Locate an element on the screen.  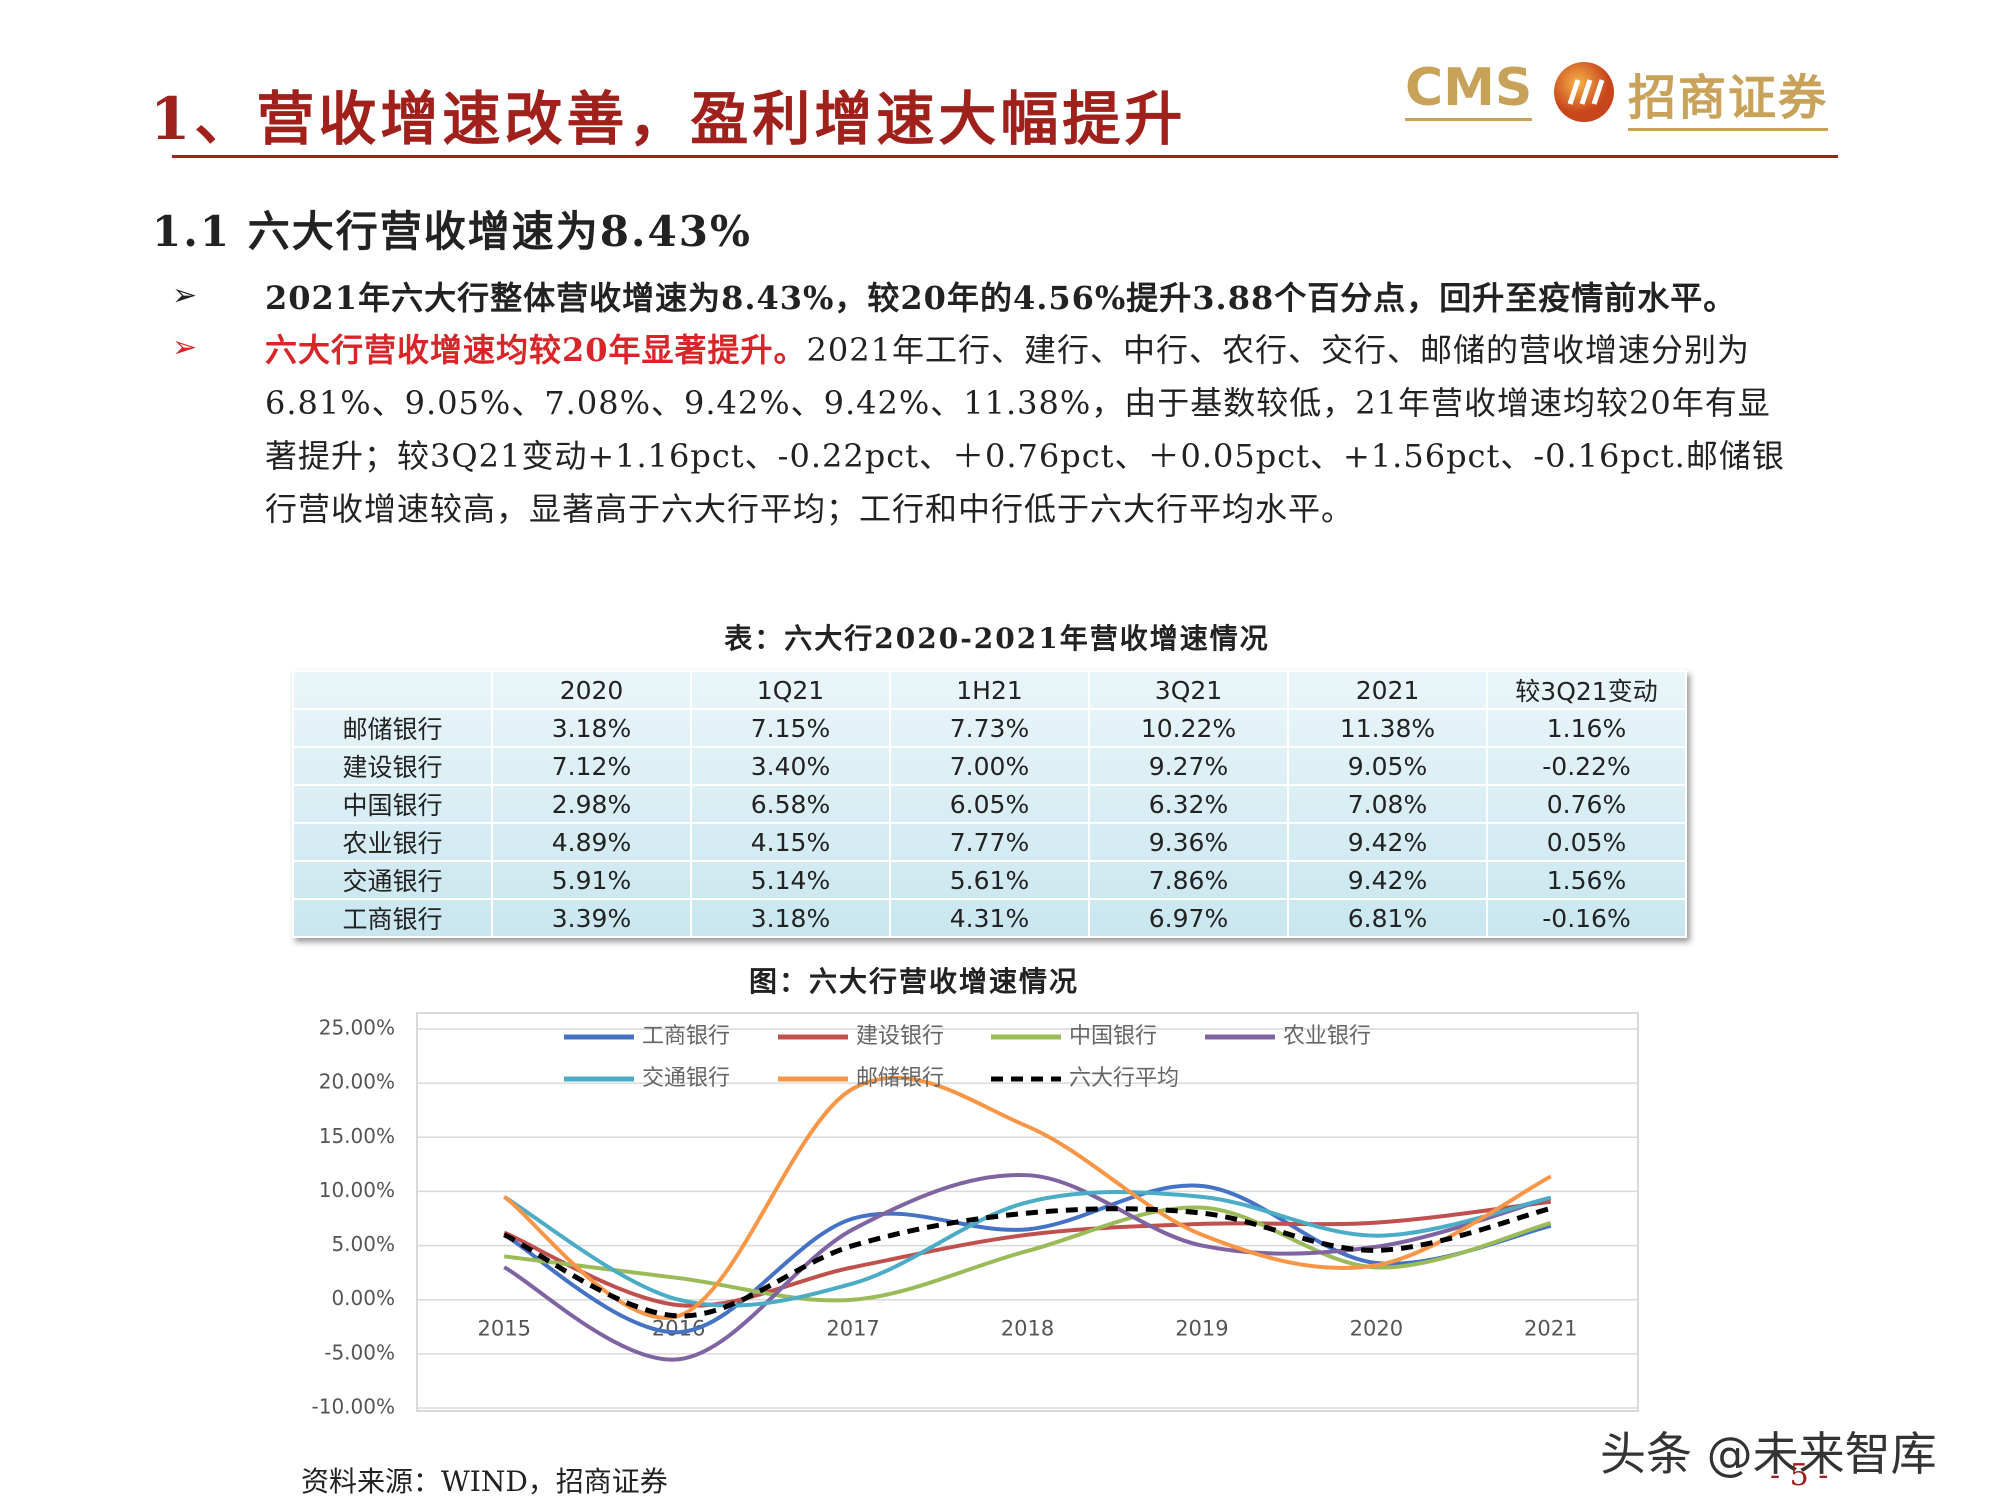
table-cell: 7.73% is located at coordinates (989, 728).